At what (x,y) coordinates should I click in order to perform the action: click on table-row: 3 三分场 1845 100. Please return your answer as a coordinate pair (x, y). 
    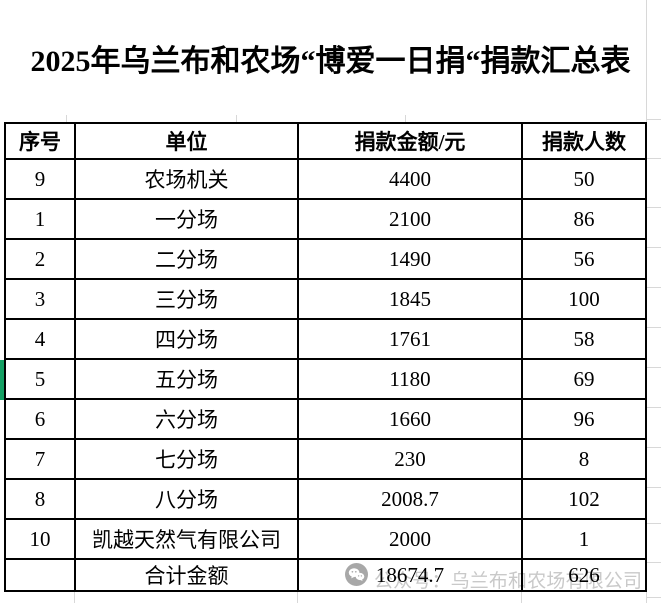
    Looking at the image, I should click on (325, 299).